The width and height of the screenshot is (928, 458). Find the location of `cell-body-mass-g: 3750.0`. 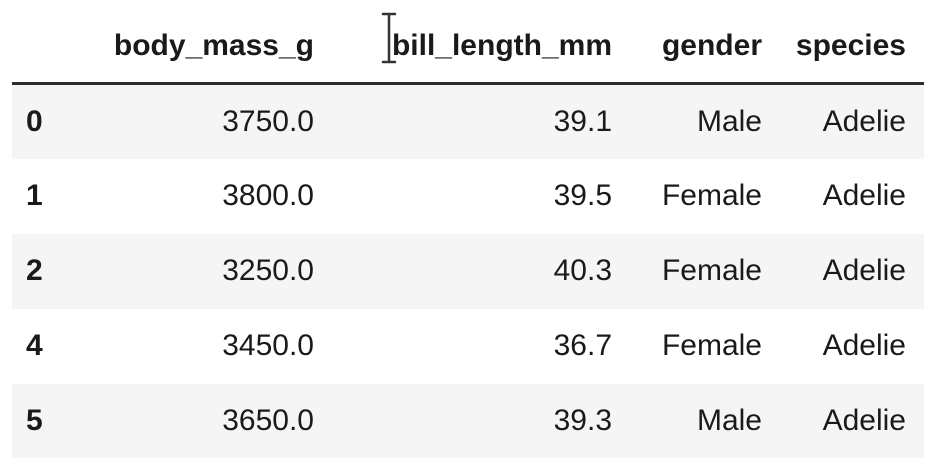

cell-body-mass-g: 3750.0 is located at coordinates (268, 121).